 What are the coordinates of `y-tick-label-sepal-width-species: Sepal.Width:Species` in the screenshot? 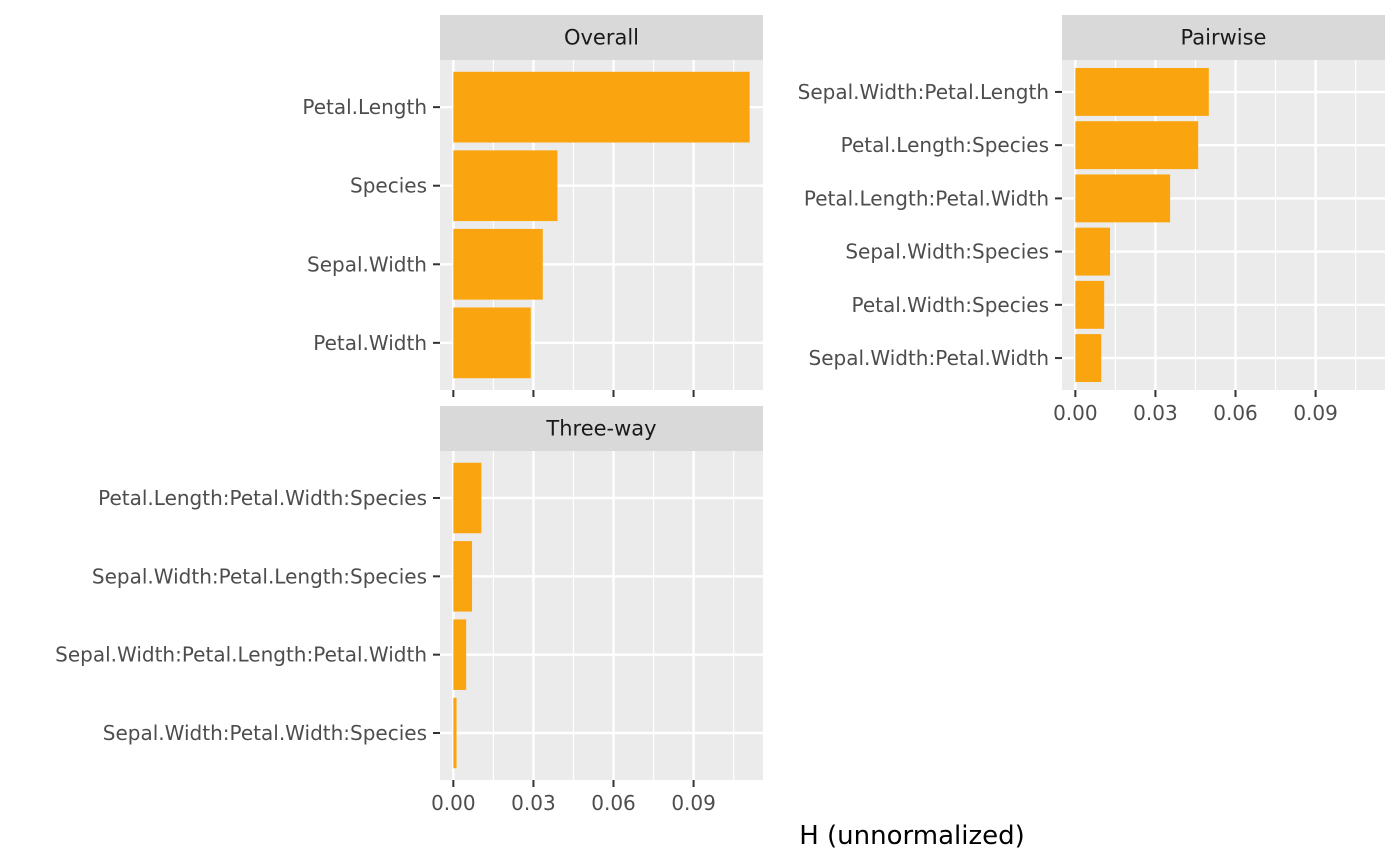 It's located at (947, 252).